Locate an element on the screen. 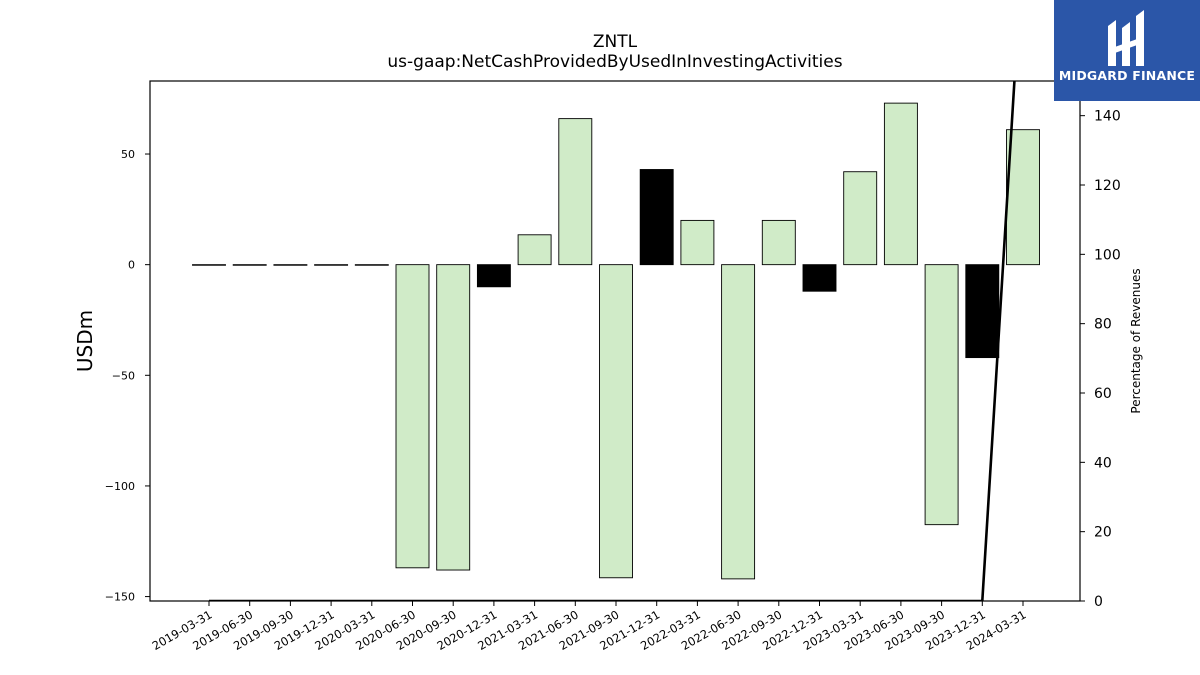 This screenshot has height=675, width=1200. brand-logo: MIDGARD FINANCE is located at coordinates (1127, 50).